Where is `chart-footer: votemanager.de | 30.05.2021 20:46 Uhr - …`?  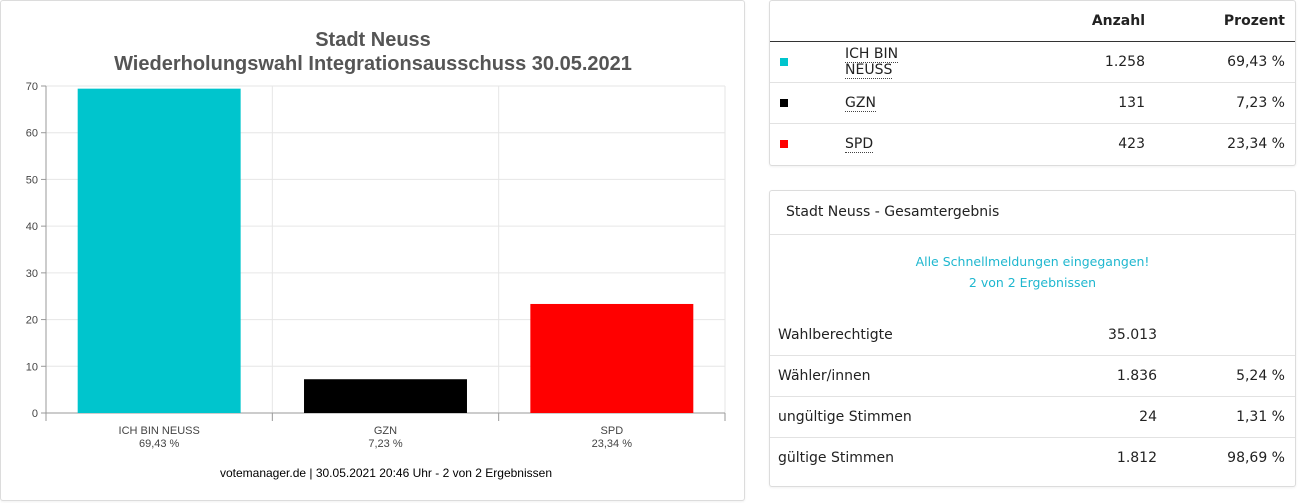 chart-footer: votemanager.de | 30.05.2021 20:46 Uhr - … is located at coordinates (386, 473).